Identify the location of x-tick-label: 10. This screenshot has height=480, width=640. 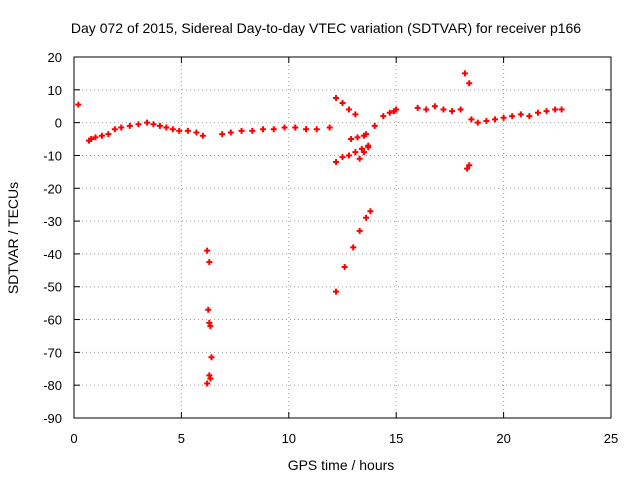
(289, 438).